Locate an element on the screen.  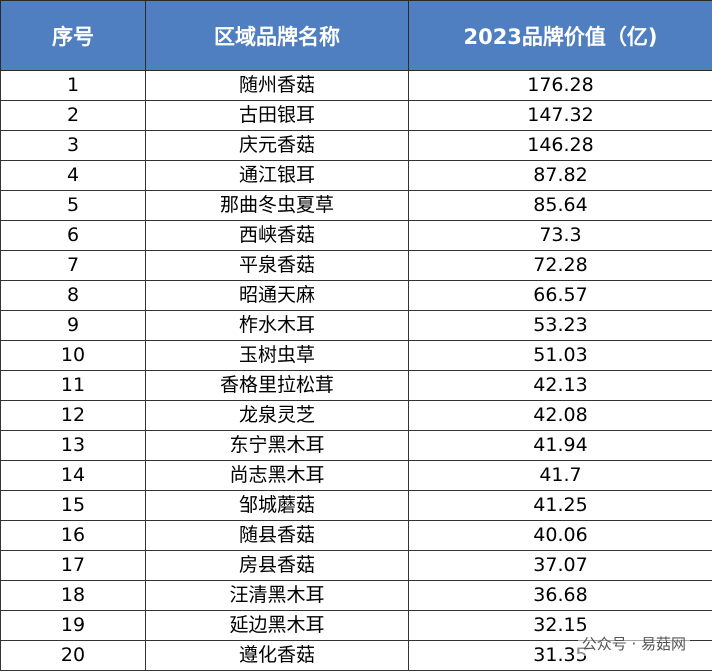
table-row: 1 随州香菇 176.28 is located at coordinates (356, 85).